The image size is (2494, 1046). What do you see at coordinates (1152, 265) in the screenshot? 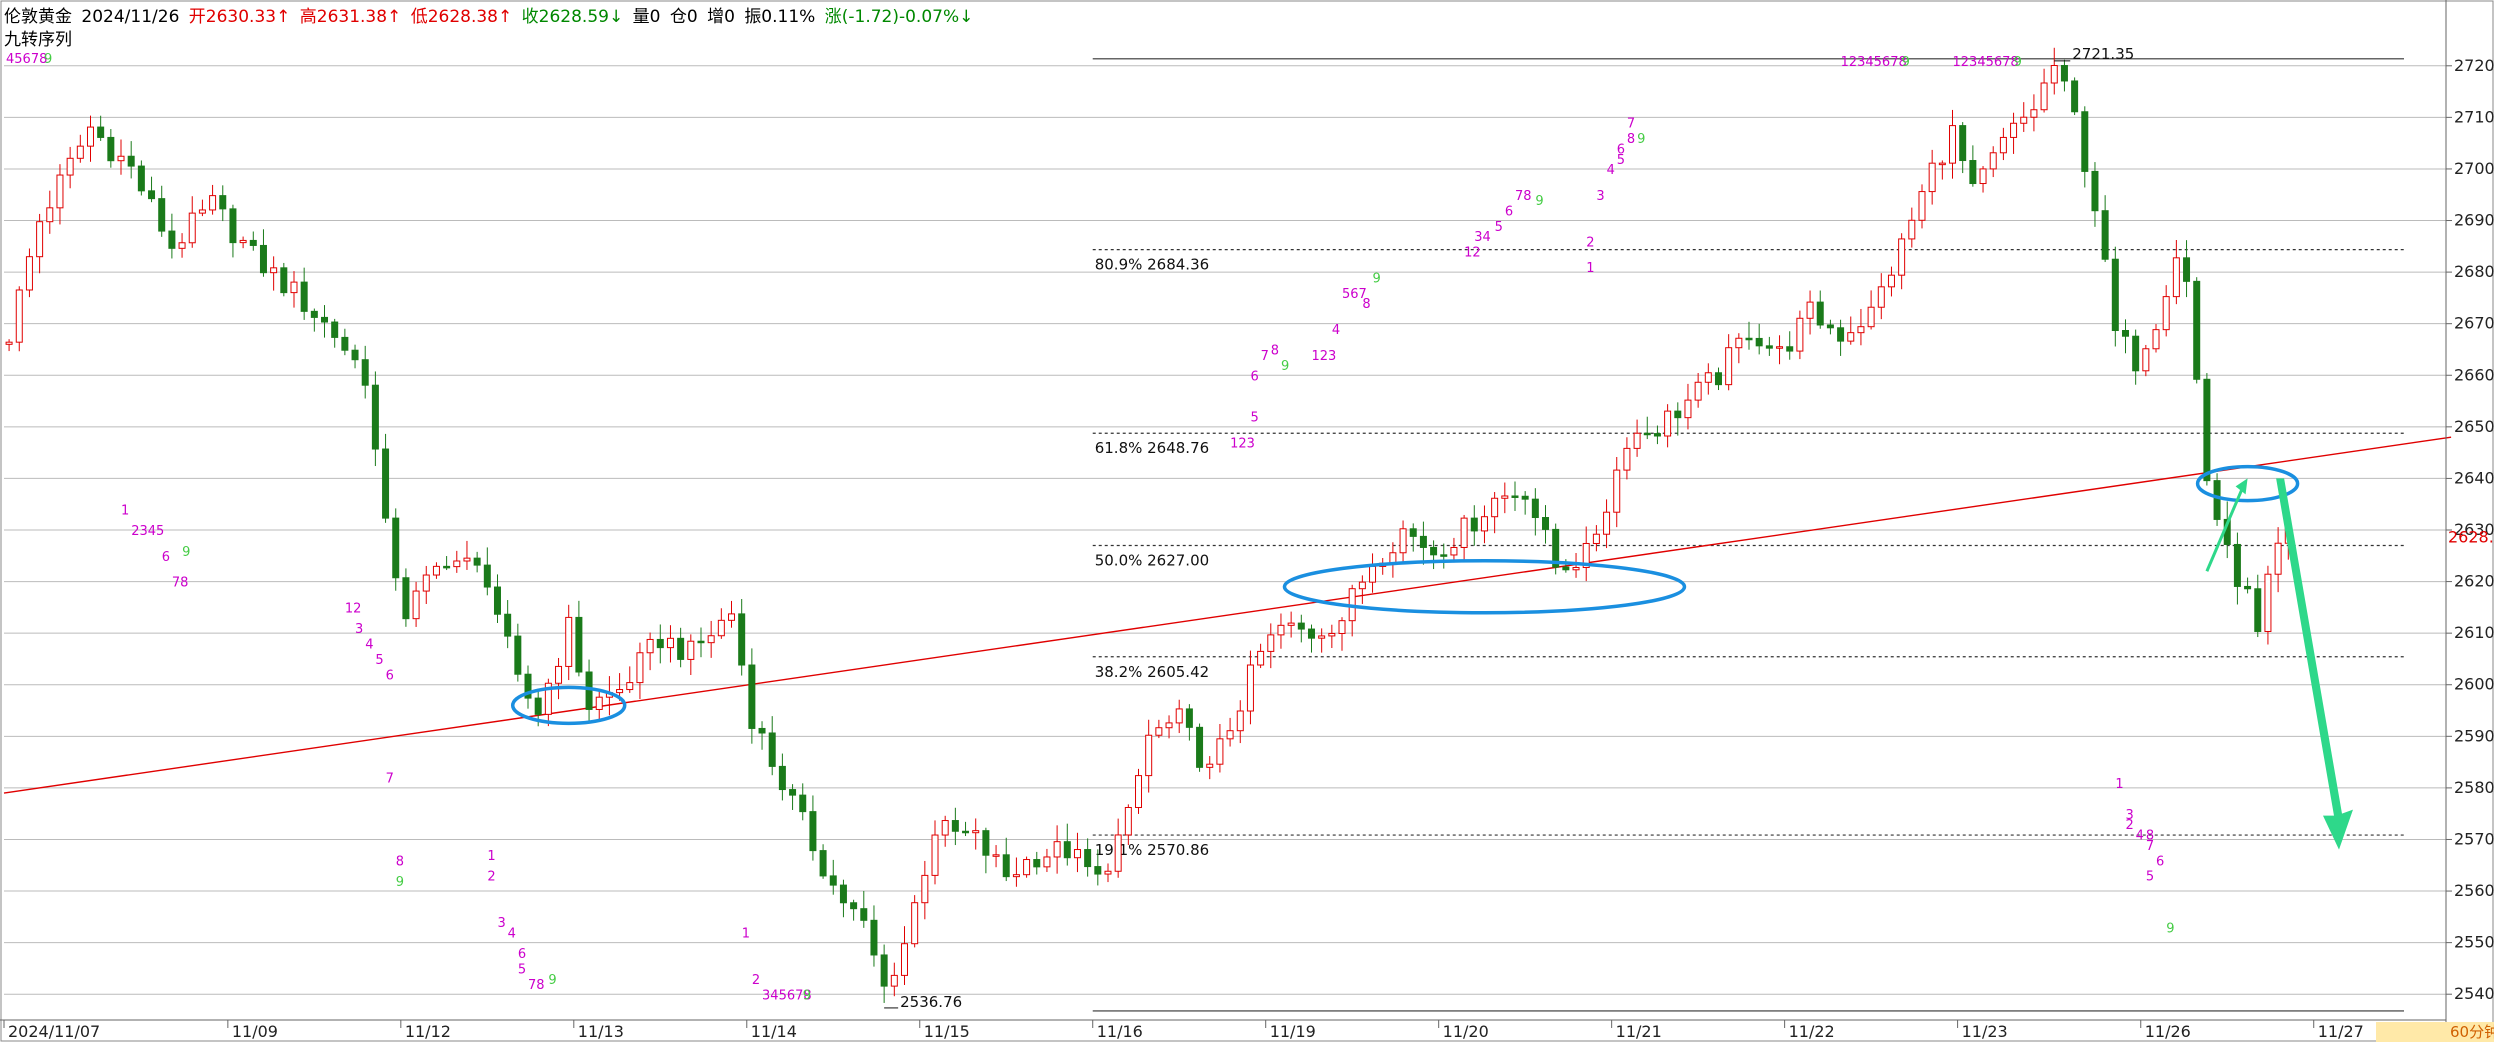
I see `fib-level-label: 80.9% 2684.36` at bounding box center [1152, 265].